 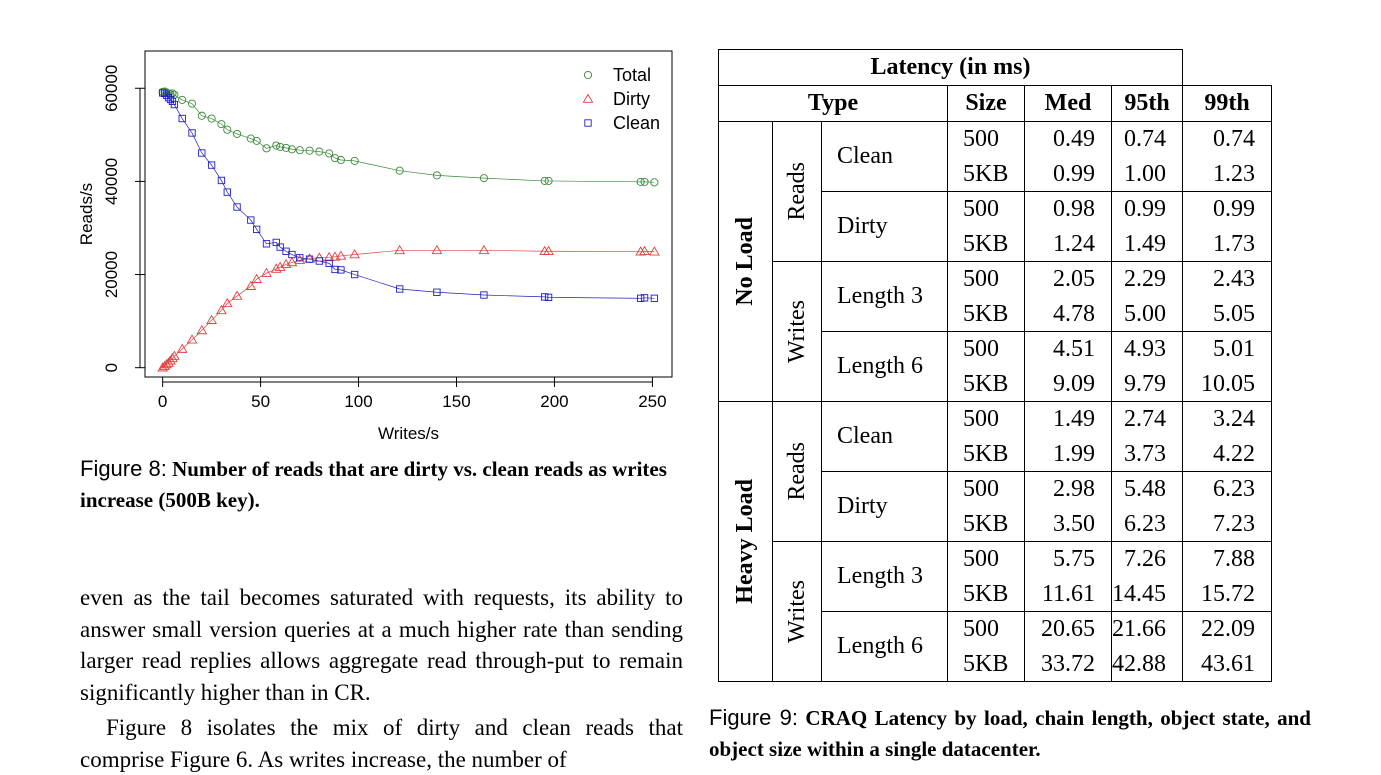 I want to click on p95-value-cell: 7.26 14.45, so click(x=1147, y=576).